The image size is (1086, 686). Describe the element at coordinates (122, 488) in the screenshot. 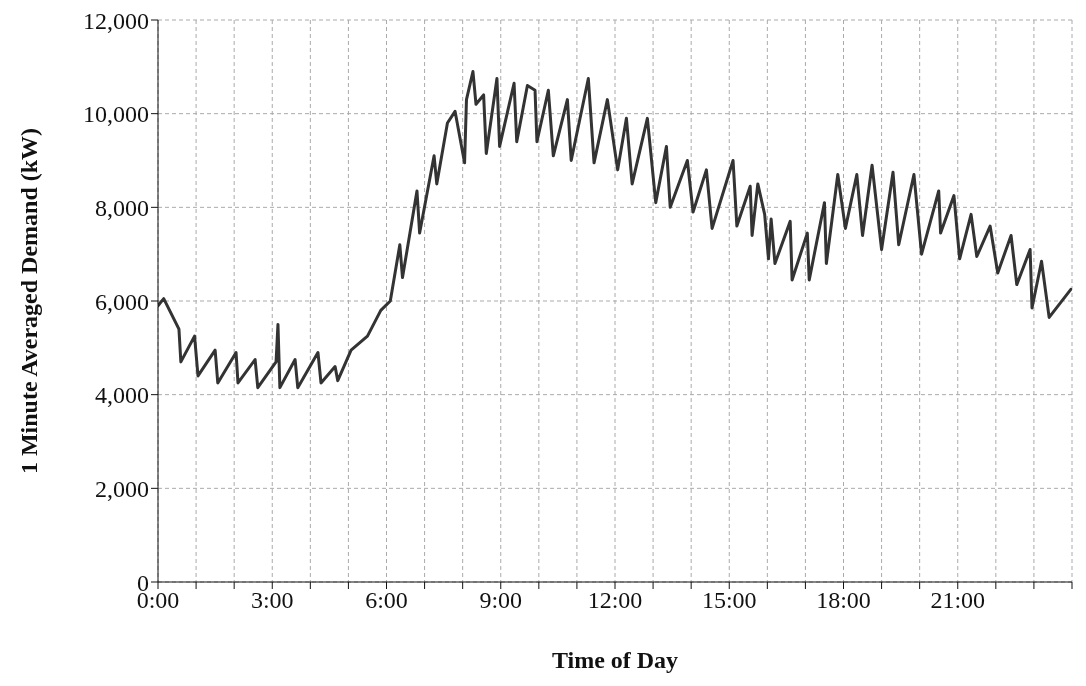

I see `y-tick-label: 2,000` at that location.